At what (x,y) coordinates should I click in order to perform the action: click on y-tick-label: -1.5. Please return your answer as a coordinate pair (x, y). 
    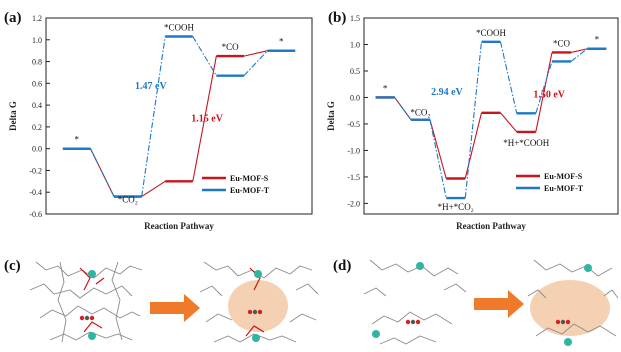
    Looking at the image, I should click on (353, 177).